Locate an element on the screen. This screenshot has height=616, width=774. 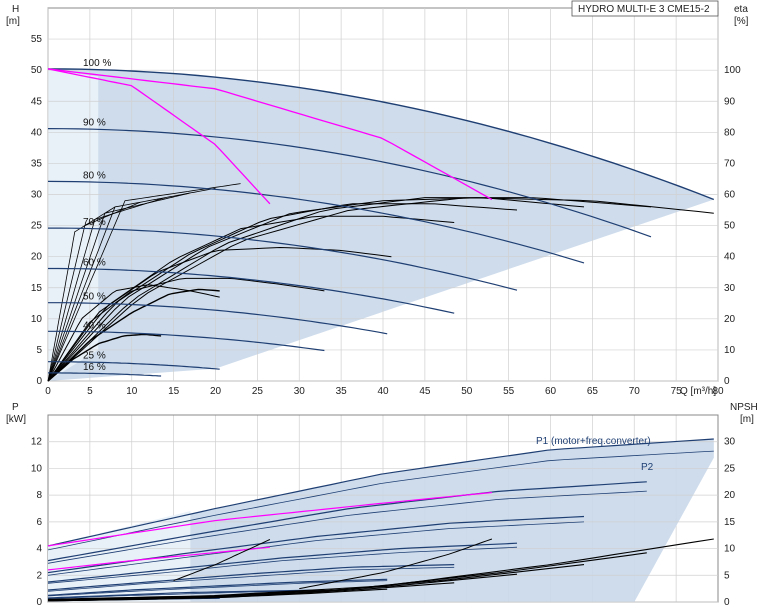
head-y-tick: 55 is located at coordinates (37, 39).